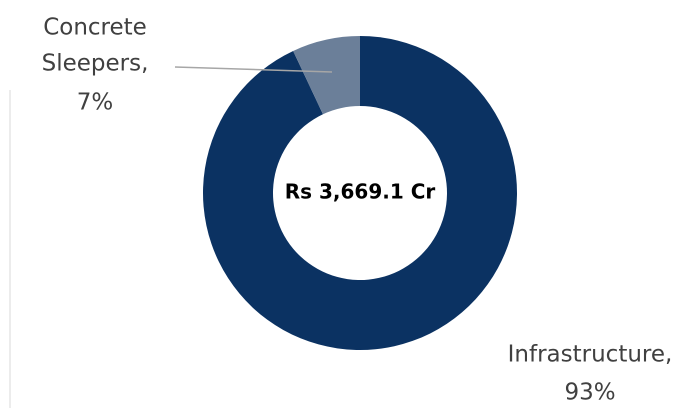 The width and height of the screenshot is (690, 408). Describe the element at coordinates (590, 355) in the screenshot. I see `data-label: Infrastructure,` at that location.